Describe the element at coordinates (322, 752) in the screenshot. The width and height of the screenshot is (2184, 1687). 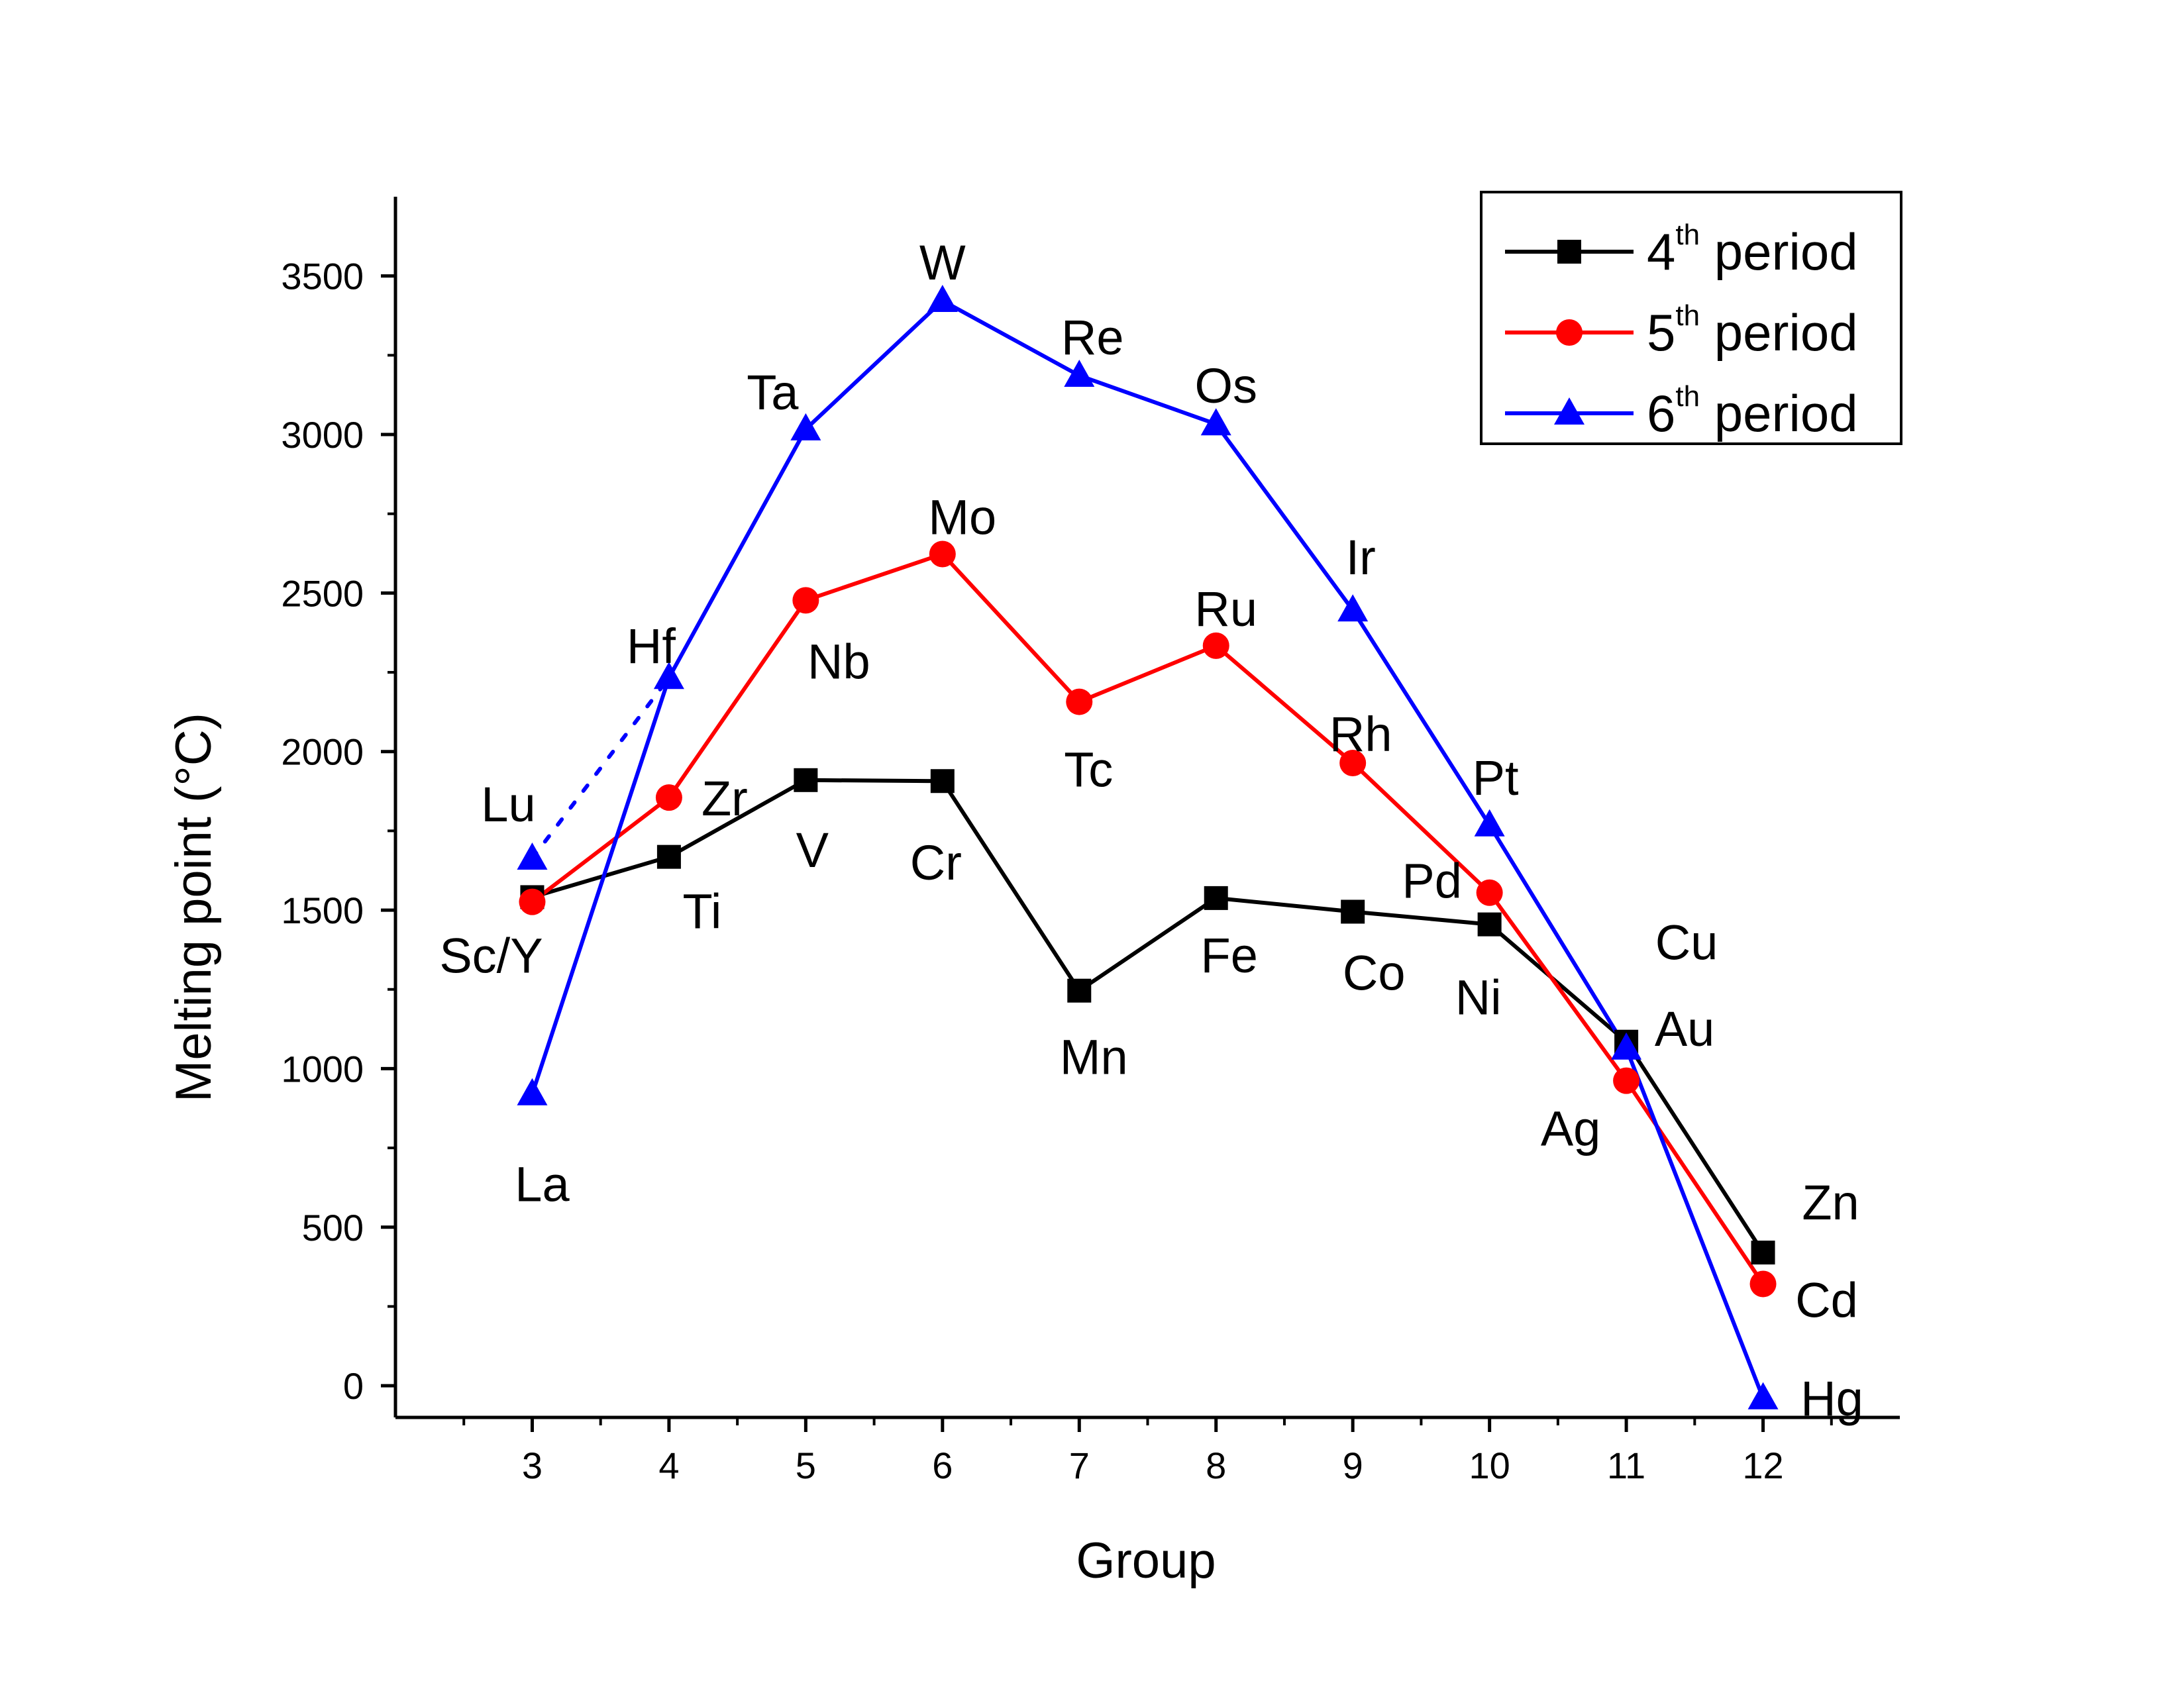
I see `y-tick-label: 2000` at that location.